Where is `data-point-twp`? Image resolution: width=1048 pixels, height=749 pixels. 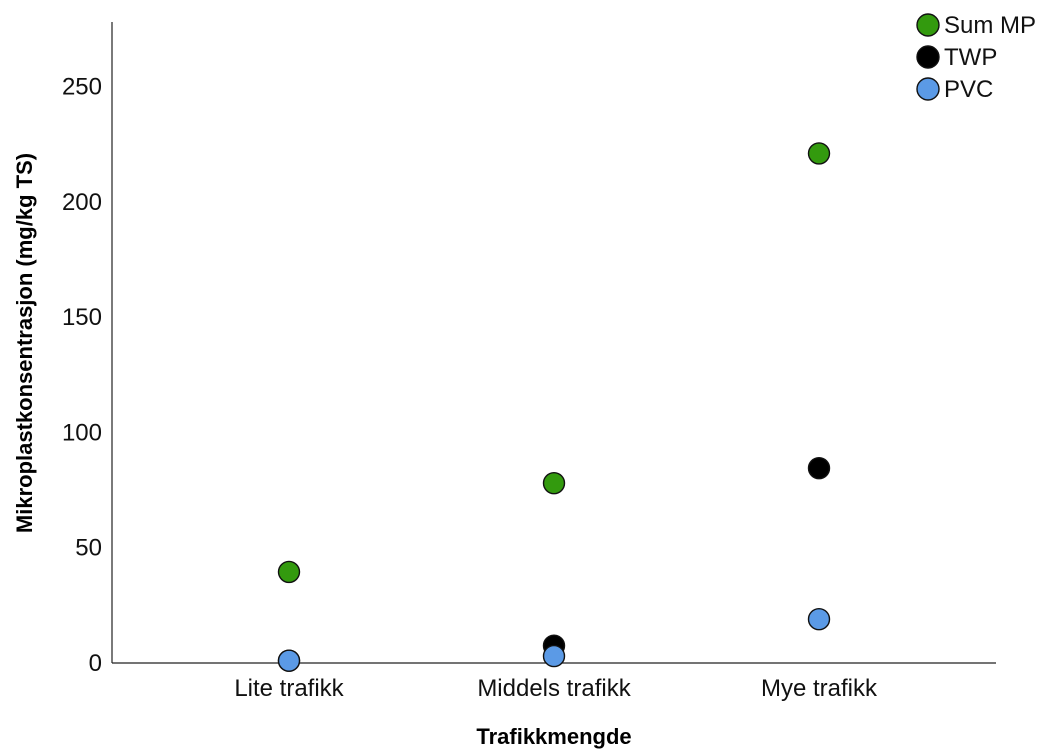
data-point-twp is located at coordinates (819, 468).